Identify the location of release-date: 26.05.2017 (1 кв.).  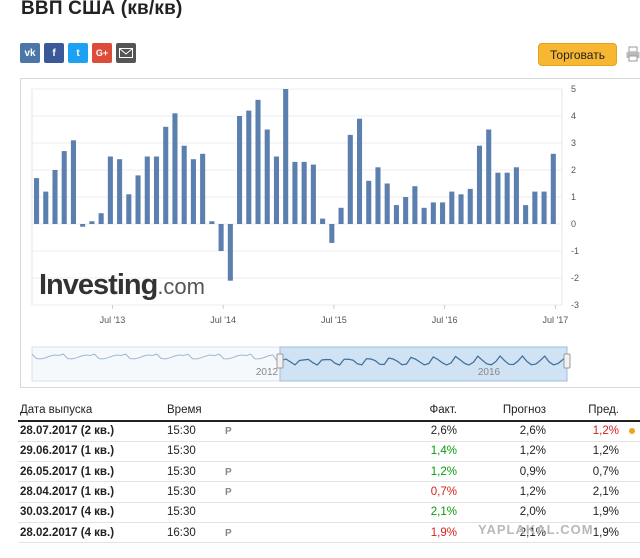
(91, 472).